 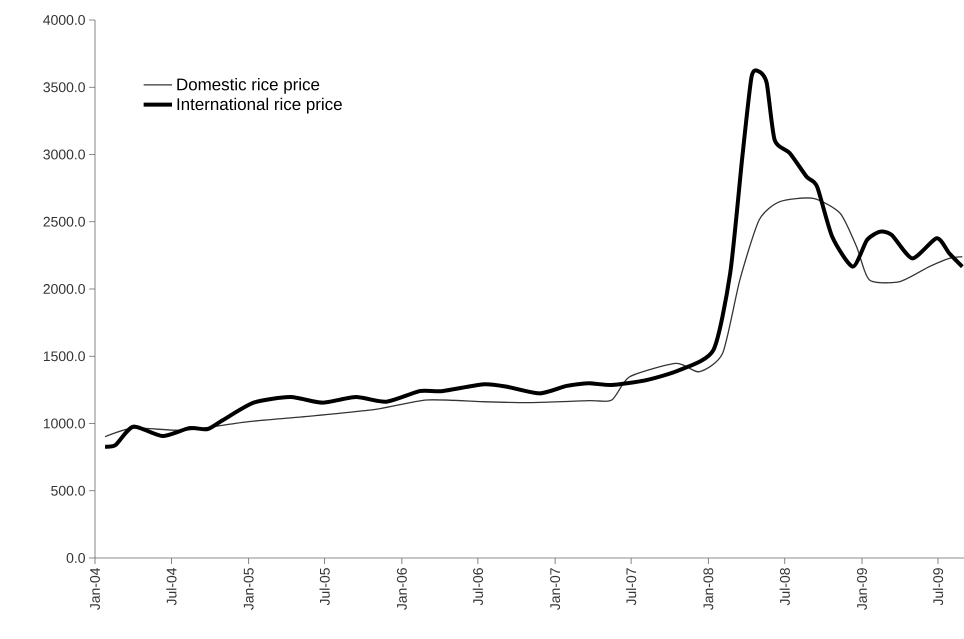 I want to click on x-tick-label: Jul-09, so click(x=938, y=587).